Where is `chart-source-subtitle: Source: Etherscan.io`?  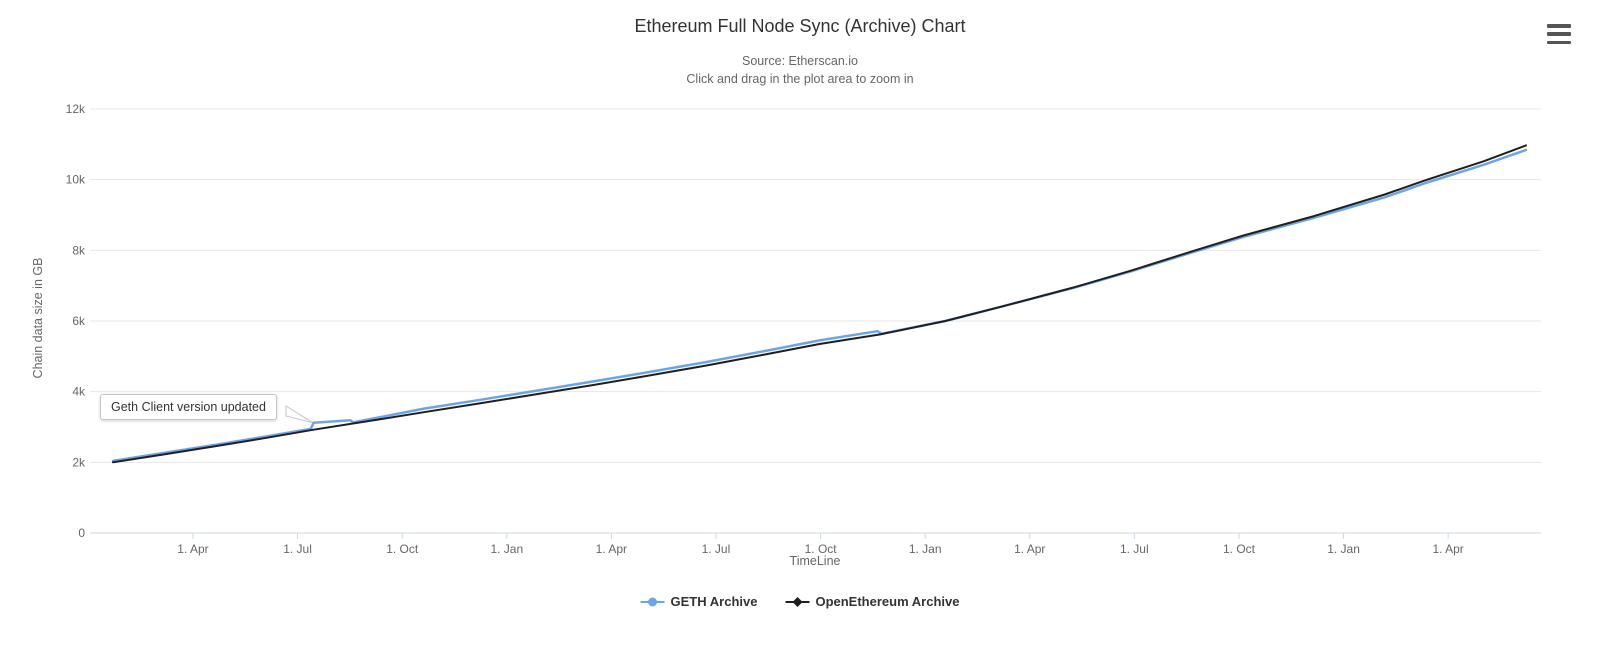
chart-source-subtitle: Source: Etherscan.io is located at coordinates (800, 61).